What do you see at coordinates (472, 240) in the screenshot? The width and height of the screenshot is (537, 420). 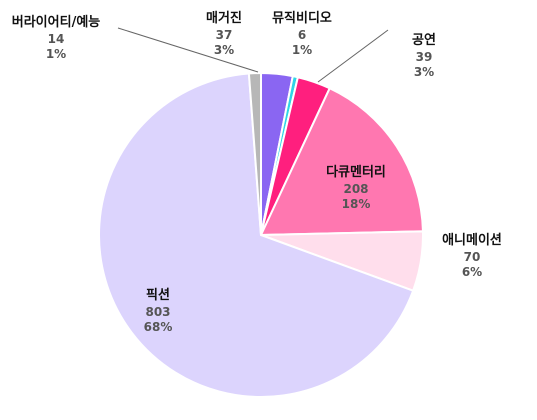 I see `slice-4-label: 애니메이션` at bounding box center [472, 240].